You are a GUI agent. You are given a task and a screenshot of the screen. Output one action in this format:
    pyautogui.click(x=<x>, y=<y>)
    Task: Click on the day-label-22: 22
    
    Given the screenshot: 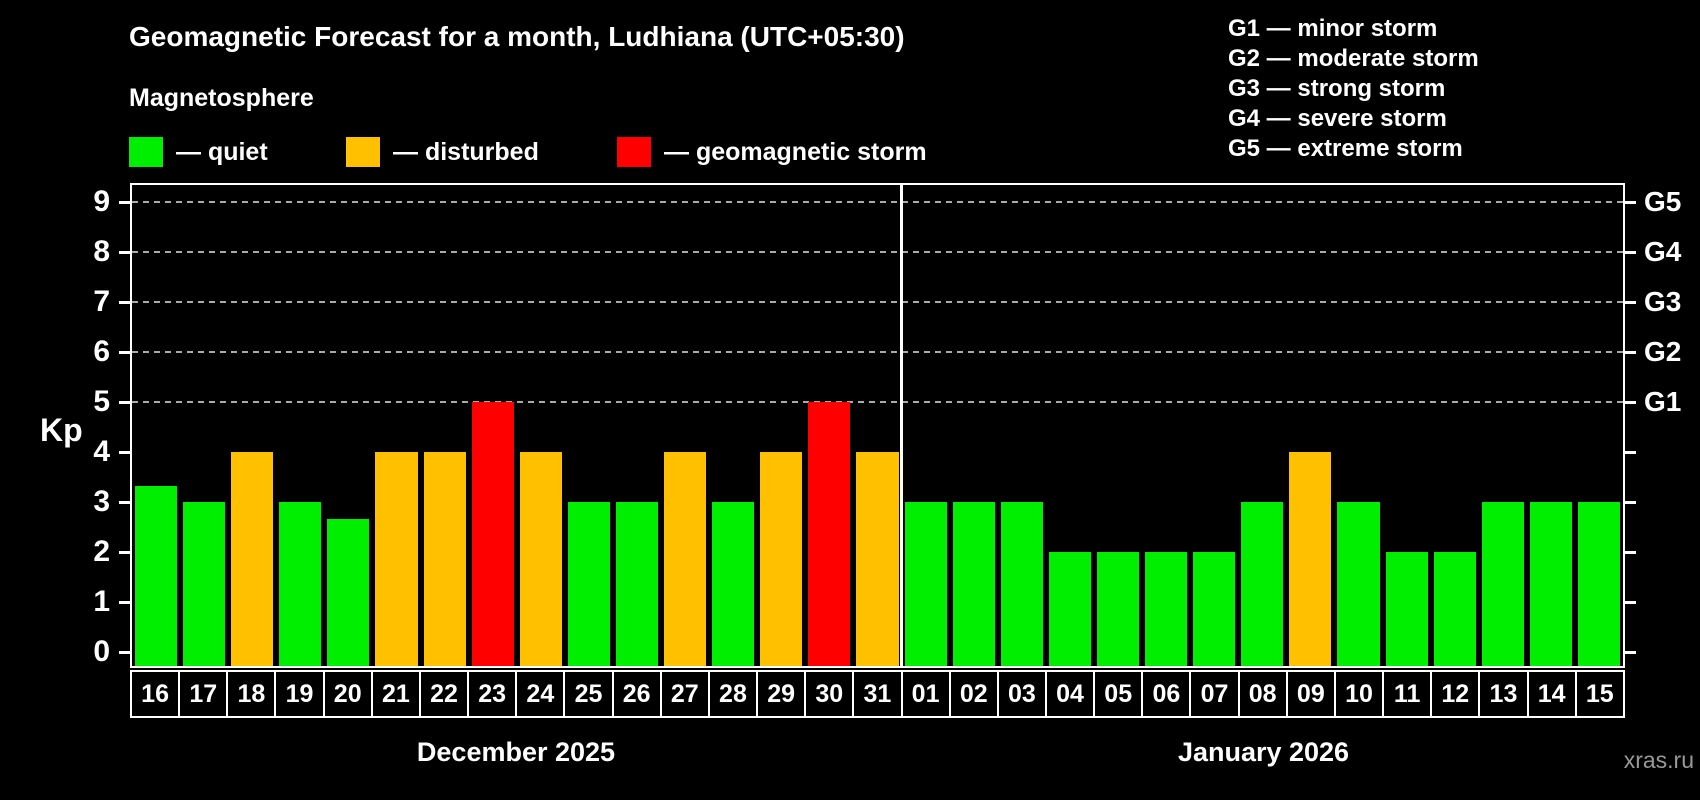 What is the action you would take?
    pyautogui.click(x=444, y=694)
    